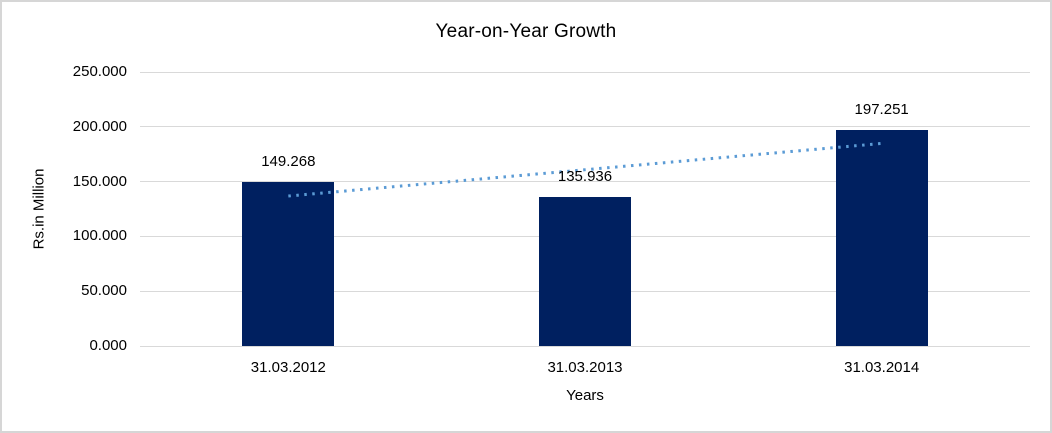 The image size is (1052, 433). What do you see at coordinates (585, 271) in the screenshot?
I see `bar-31.03.2013` at bounding box center [585, 271].